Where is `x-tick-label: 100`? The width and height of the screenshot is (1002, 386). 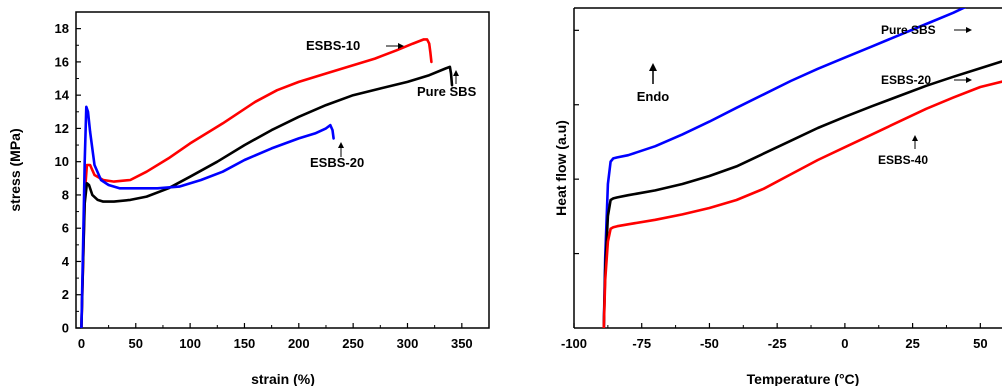
x-tick-label: 100 is located at coordinates (190, 343).